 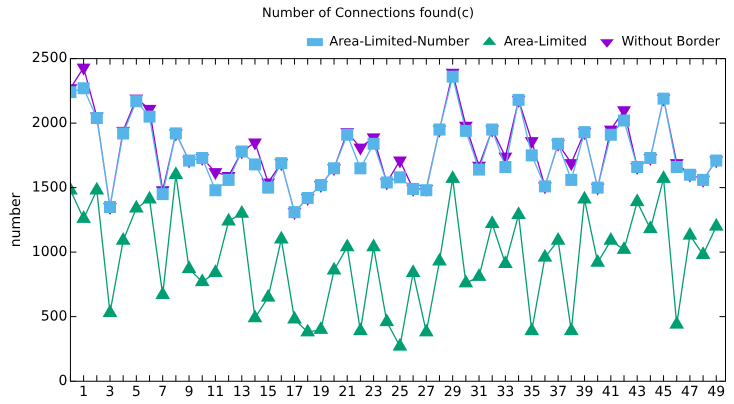 What do you see at coordinates (347, 392) in the screenshot?
I see `x-tick-label: 21` at bounding box center [347, 392].